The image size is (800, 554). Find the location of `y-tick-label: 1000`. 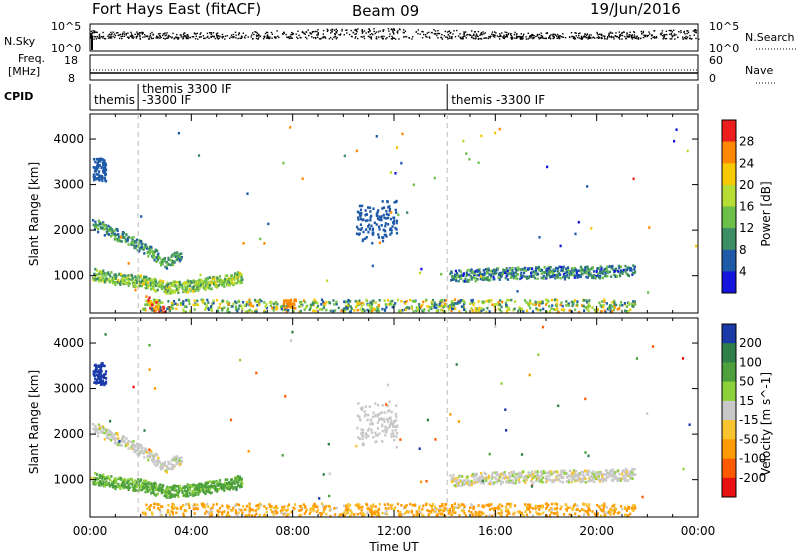

y-tick-label: 1000 is located at coordinates (68, 276).